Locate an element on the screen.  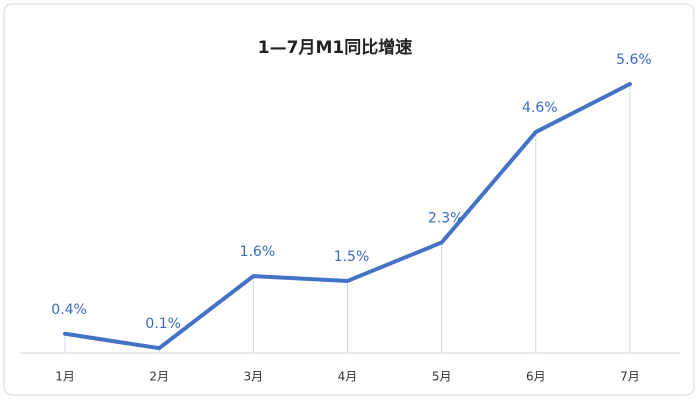
x-tick-label: 3月 is located at coordinates (254, 377).